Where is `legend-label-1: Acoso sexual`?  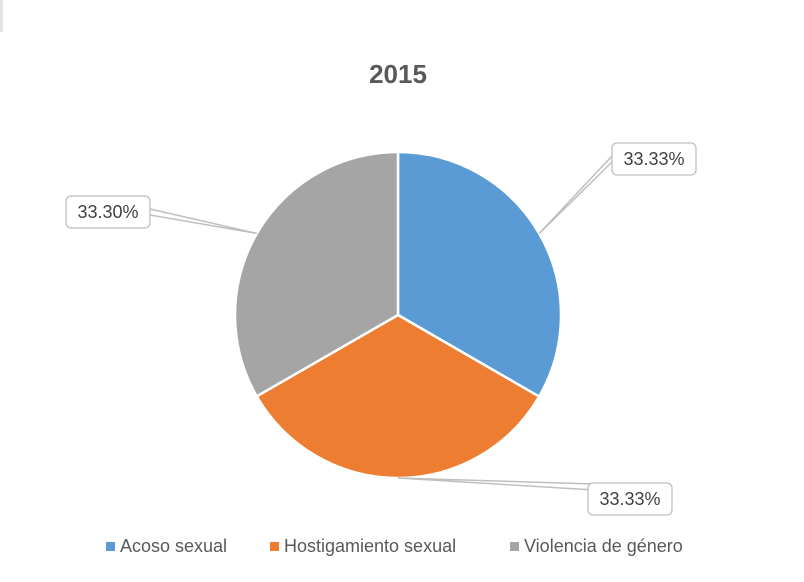 legend-label-1: Acoso sexual is located at coordinates (173, 546).